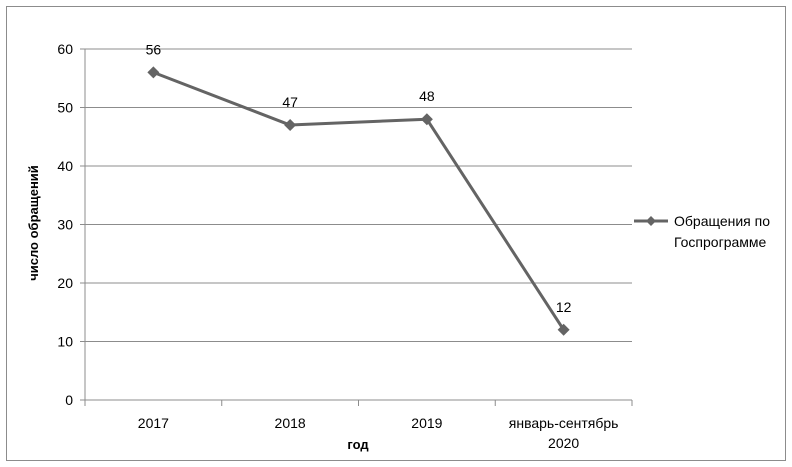 This screenshot has width=792, height=467. Describe the element at coordinates (722, 221) in the screenshot. I see `legend-label: Обращения по` at that location.